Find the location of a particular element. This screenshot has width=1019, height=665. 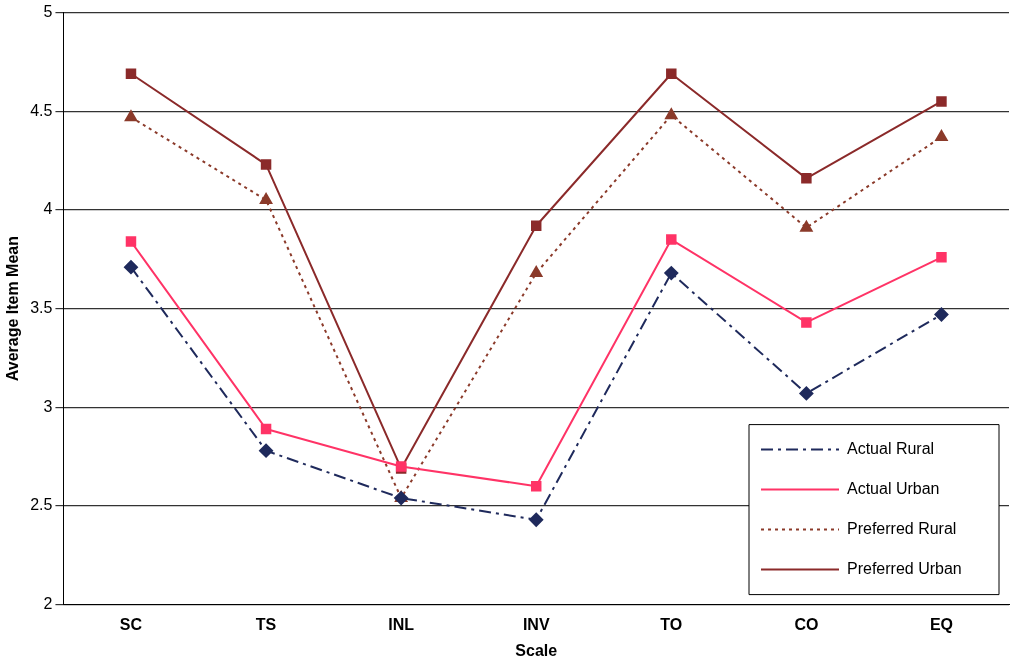

y-tick-label: 3 is located at coordinates (48, 406).